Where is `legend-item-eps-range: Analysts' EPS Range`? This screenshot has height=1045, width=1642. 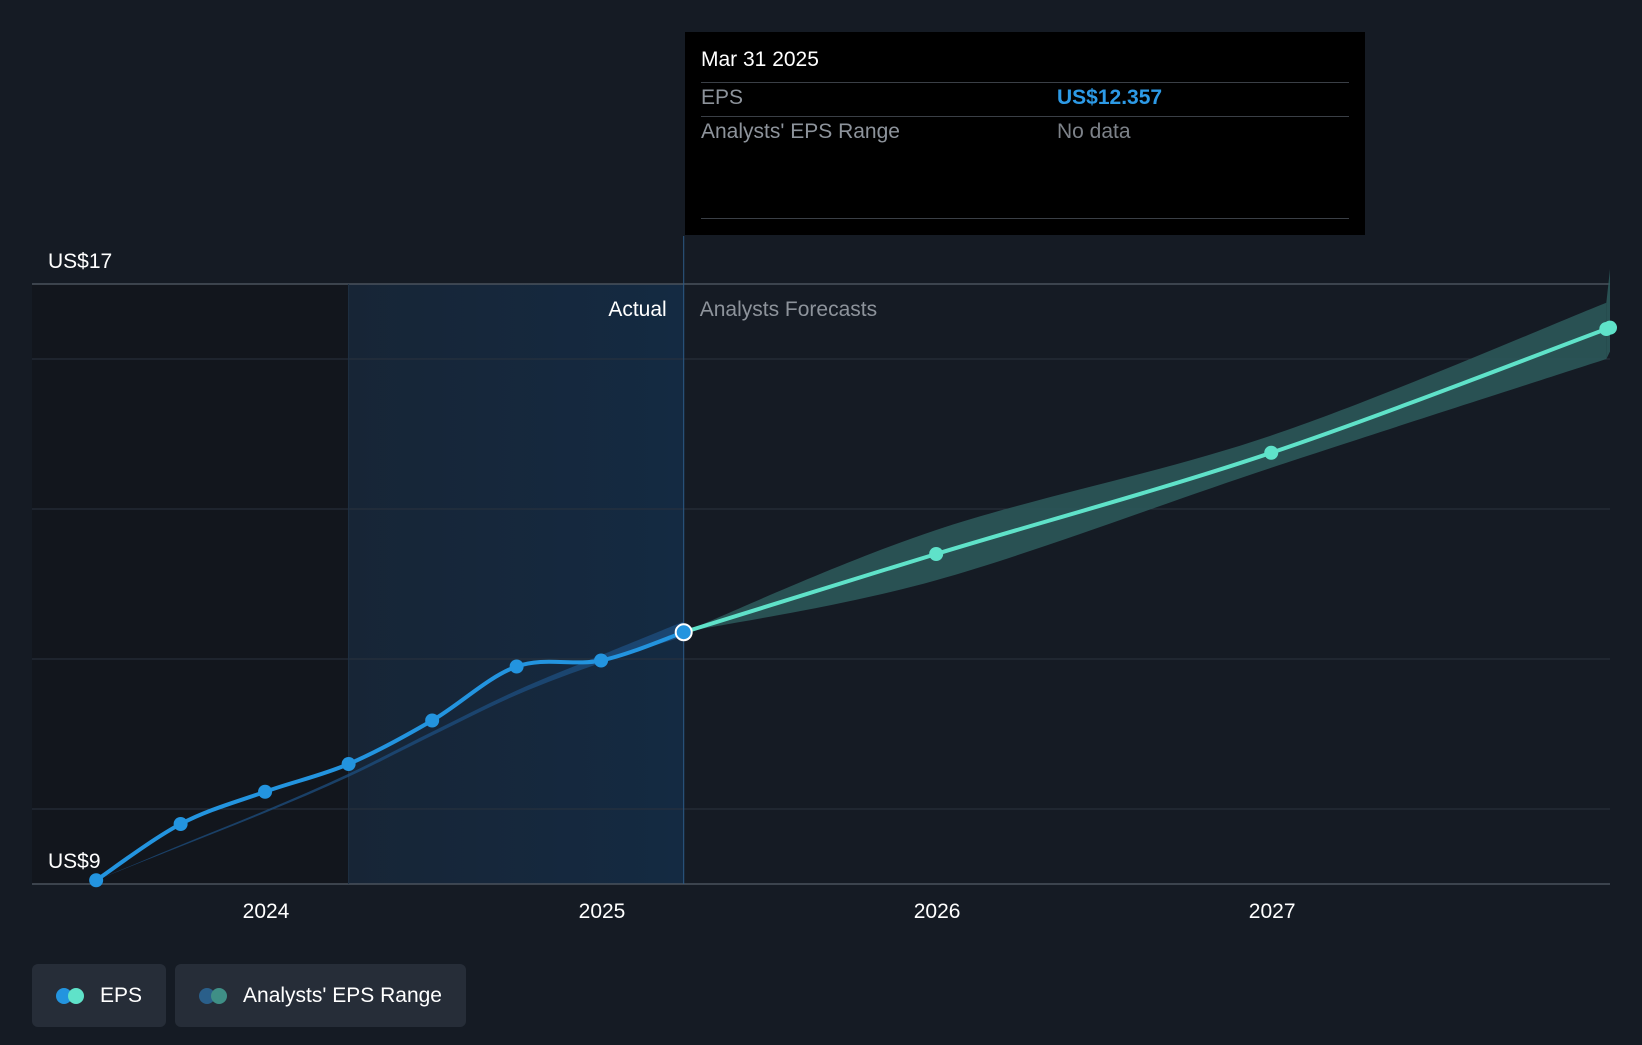
legend-item-eps-range: Analysts' EPS Range is located at coordinates (320, 995).